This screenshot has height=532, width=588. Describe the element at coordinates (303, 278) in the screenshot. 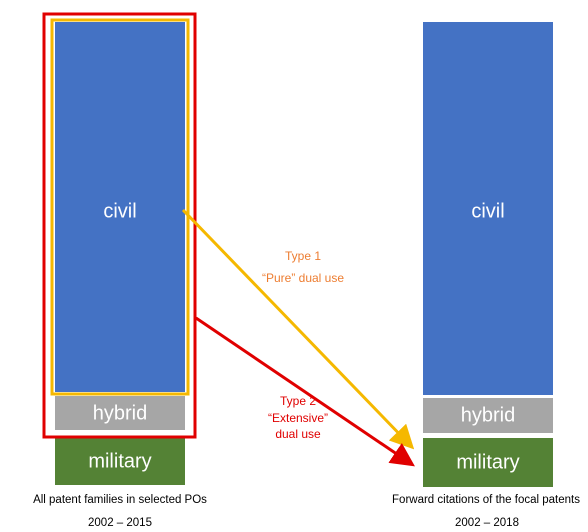

I see `link-description: “Pure” dual use` at that location.